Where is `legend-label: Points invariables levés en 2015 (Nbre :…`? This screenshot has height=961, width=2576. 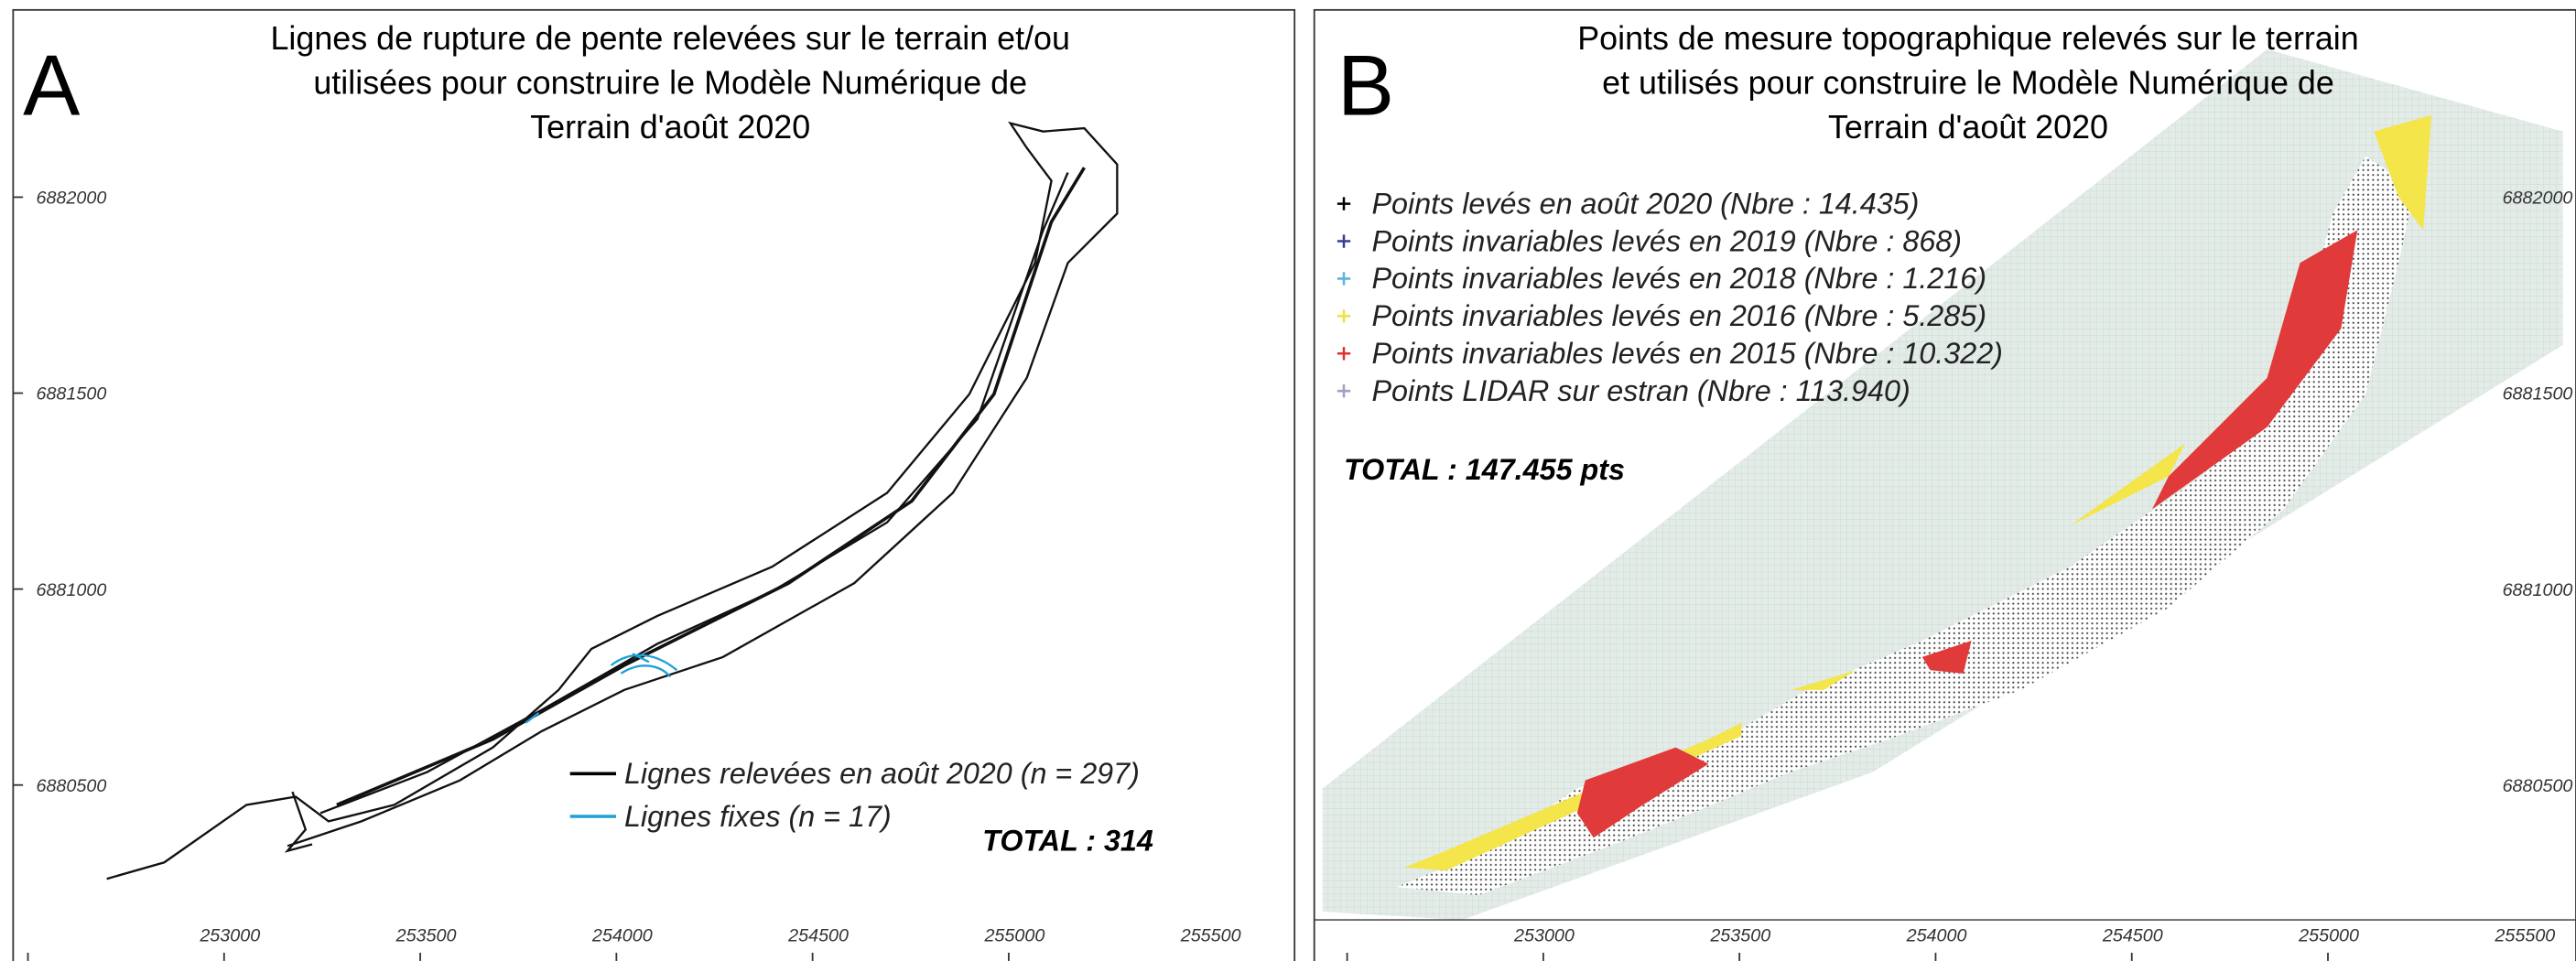
legend-label: Points invariables levés en 2015 (Nbre :… is located at coordinates (1688, 353).